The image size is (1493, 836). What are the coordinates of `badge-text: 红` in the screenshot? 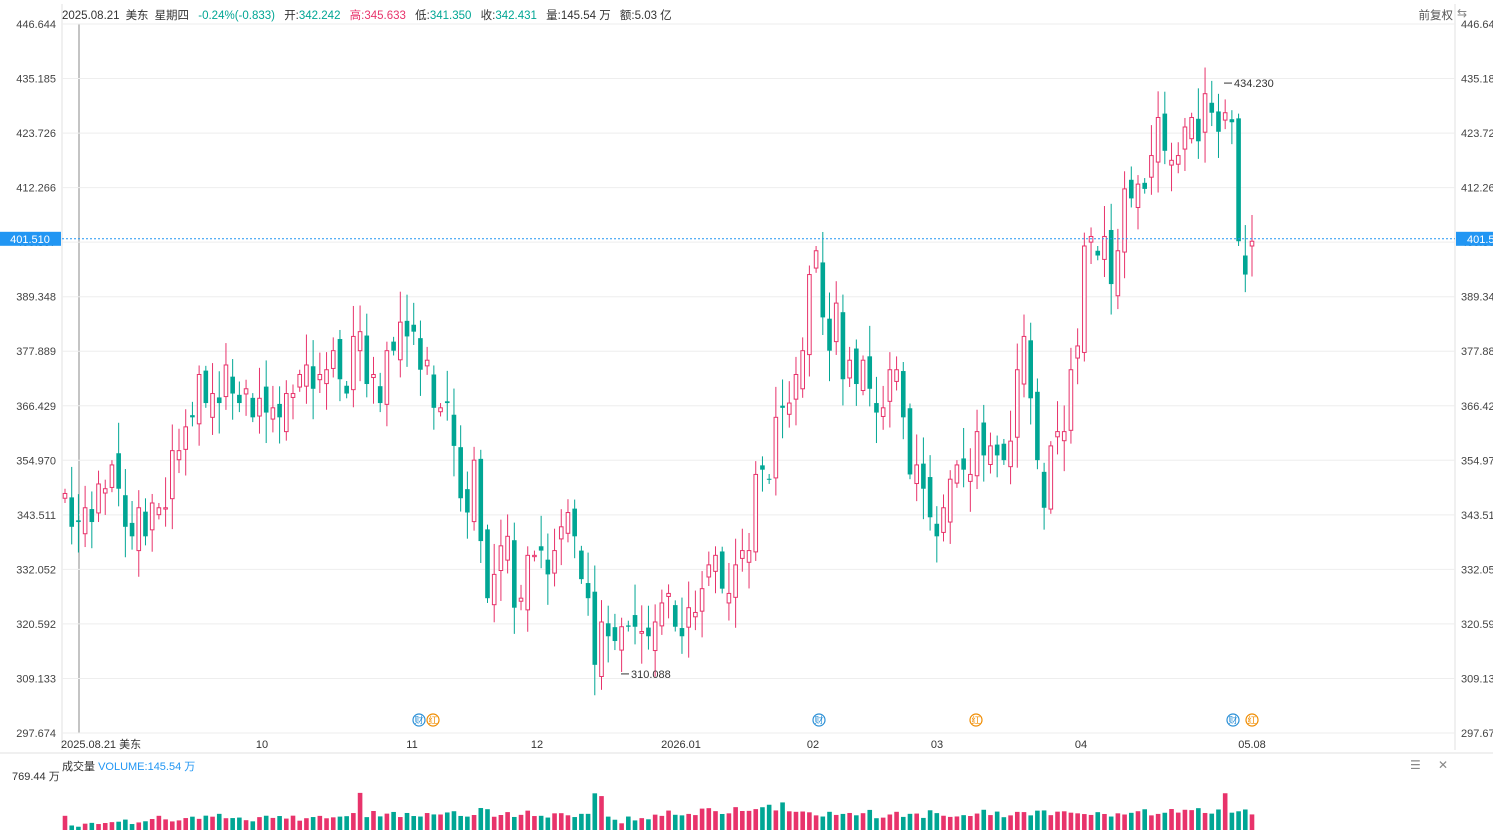 It's located at (975, 720).